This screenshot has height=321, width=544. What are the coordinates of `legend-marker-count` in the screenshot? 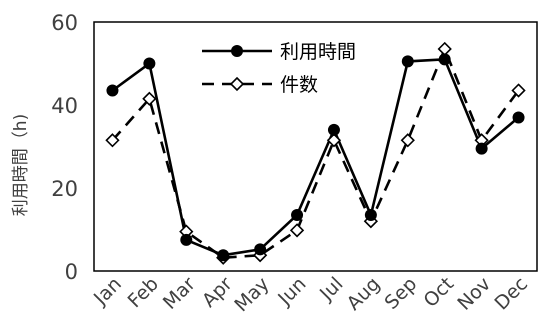 It's located at (237, 84).